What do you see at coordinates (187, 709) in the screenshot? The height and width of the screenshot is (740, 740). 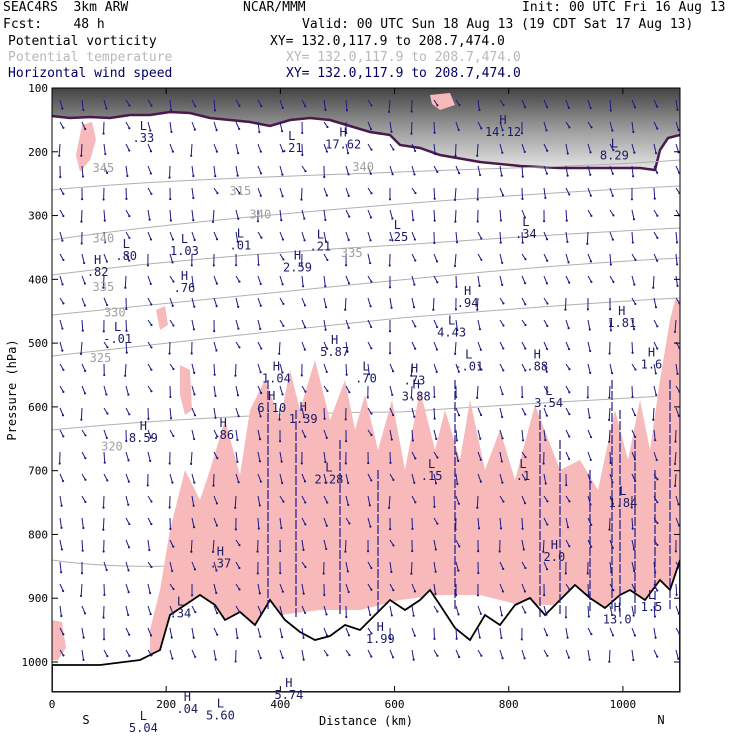 I see `pv-extrema-value: .04` at bounding box center [187, 709].